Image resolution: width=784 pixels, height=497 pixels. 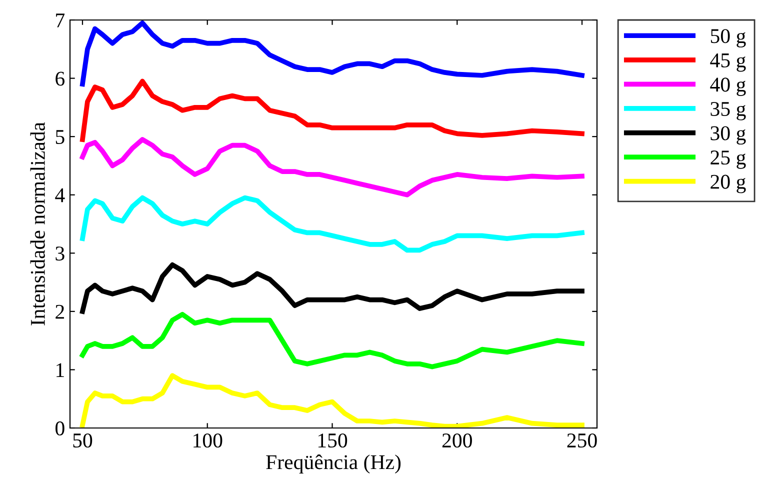 What do you see at coordinates (728, 38) in the screenshot?
I see `legend-label: 50 g` at bounding box center [728, 38].